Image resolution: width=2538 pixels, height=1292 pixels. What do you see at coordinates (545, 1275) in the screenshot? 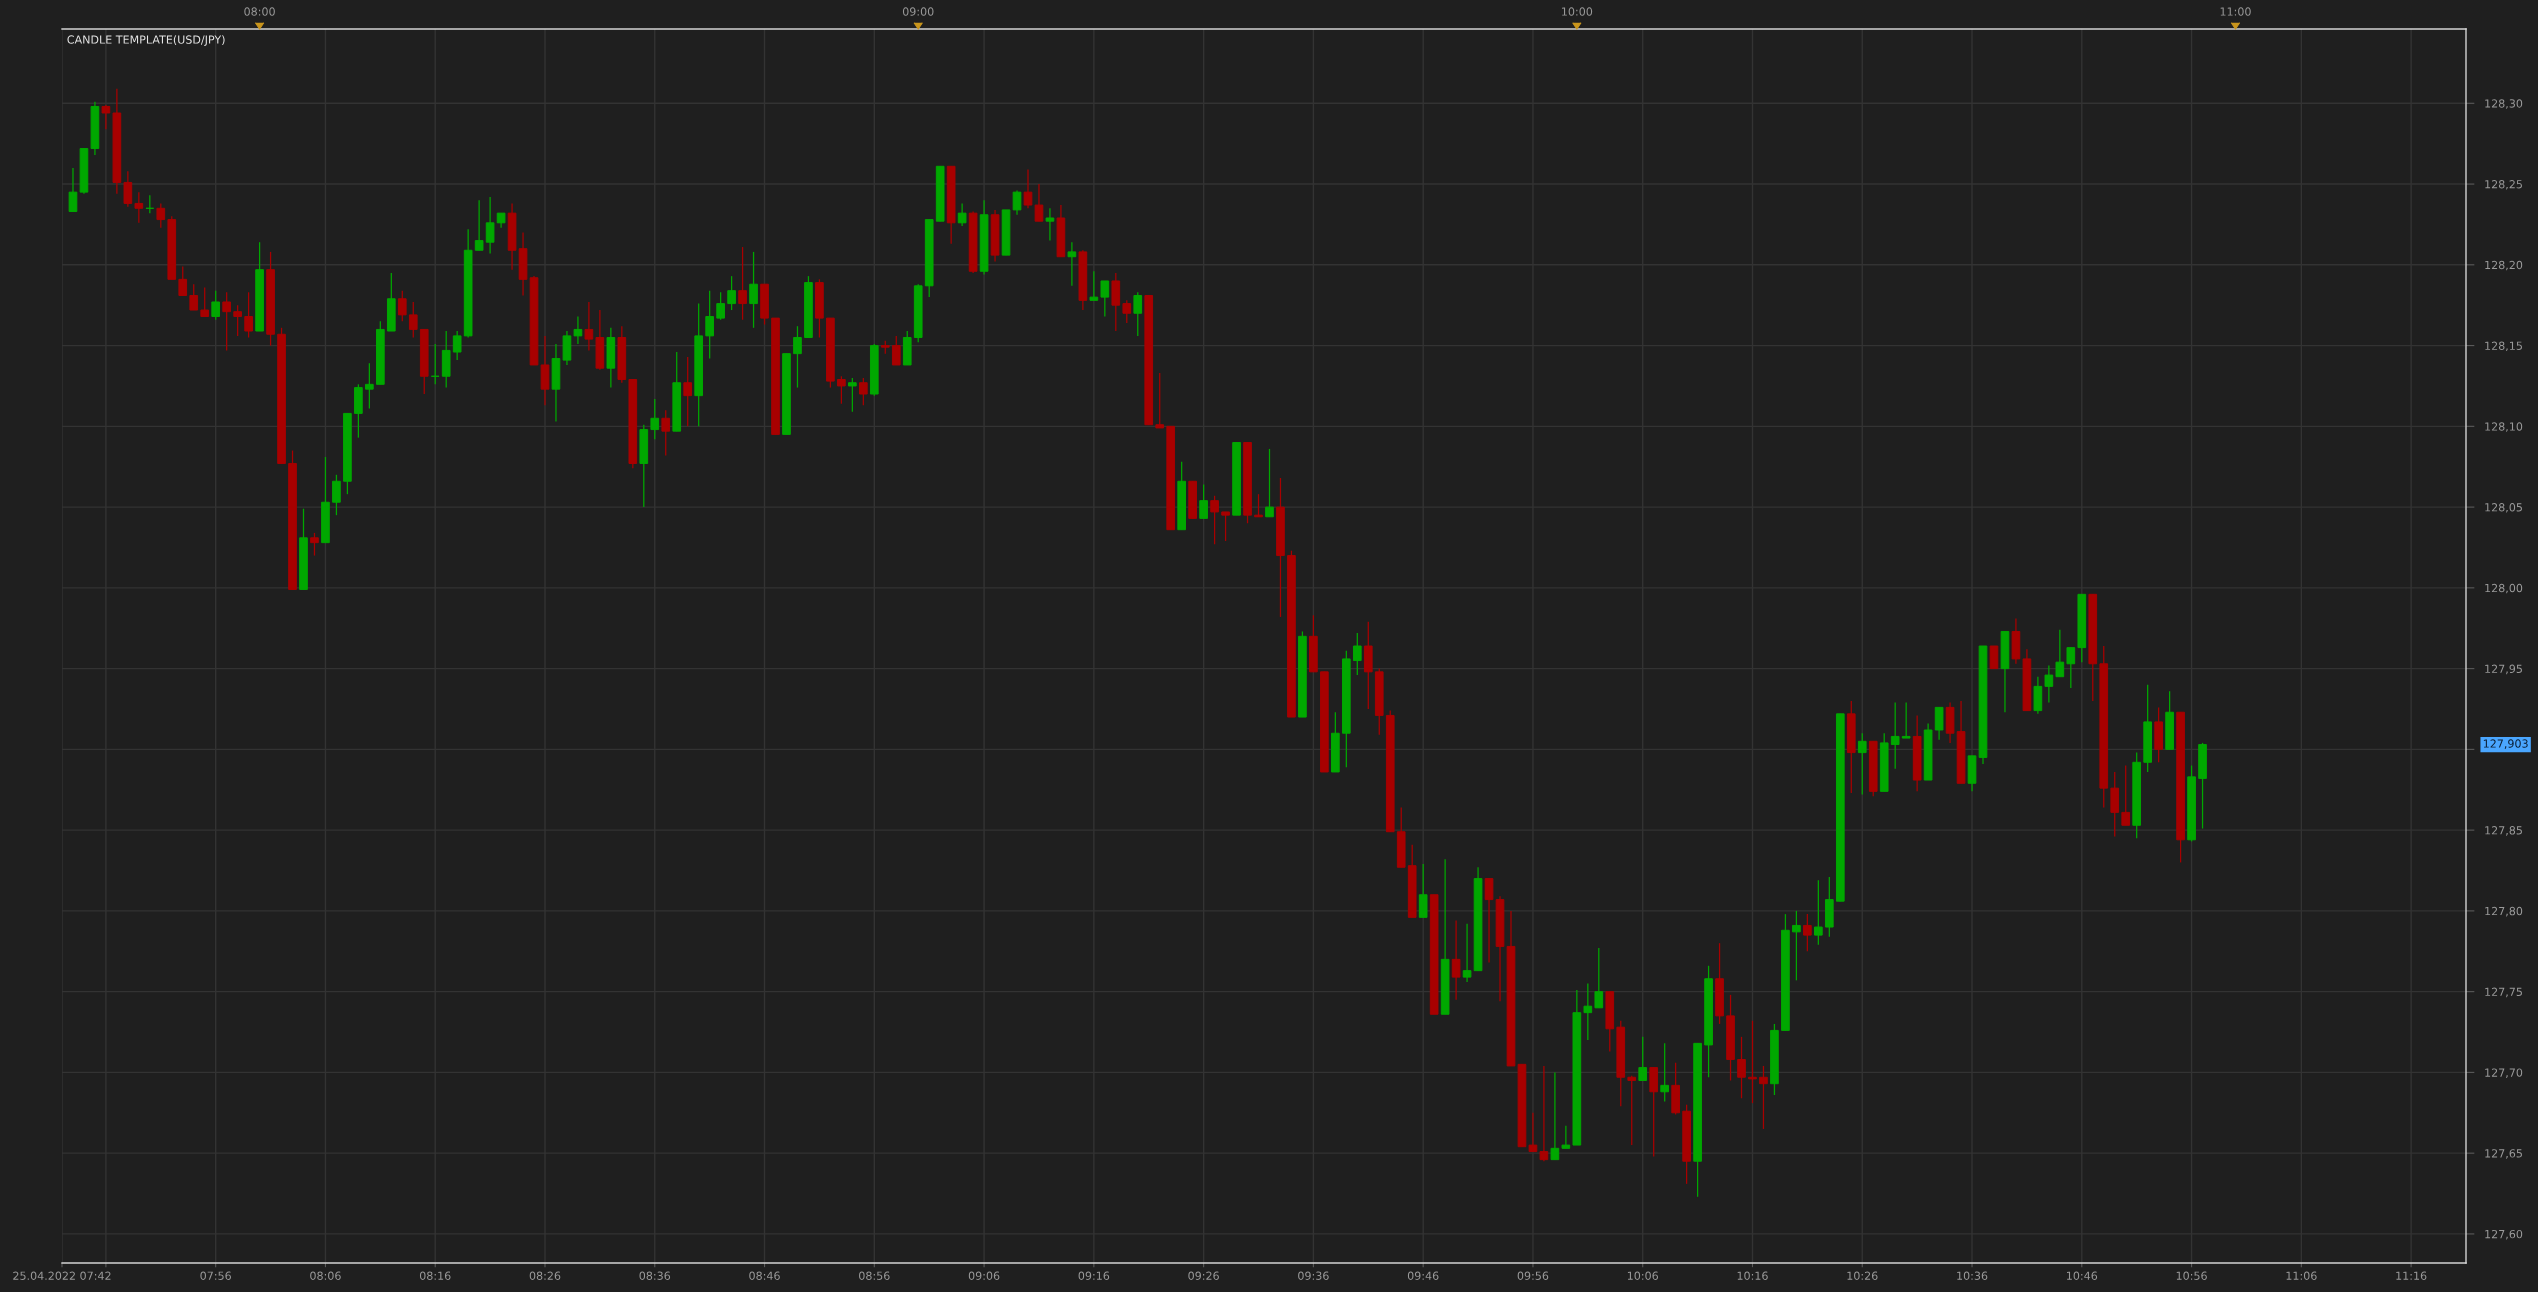
I see `x-tick-label: 08:26` at bounding box center [545, 1275].